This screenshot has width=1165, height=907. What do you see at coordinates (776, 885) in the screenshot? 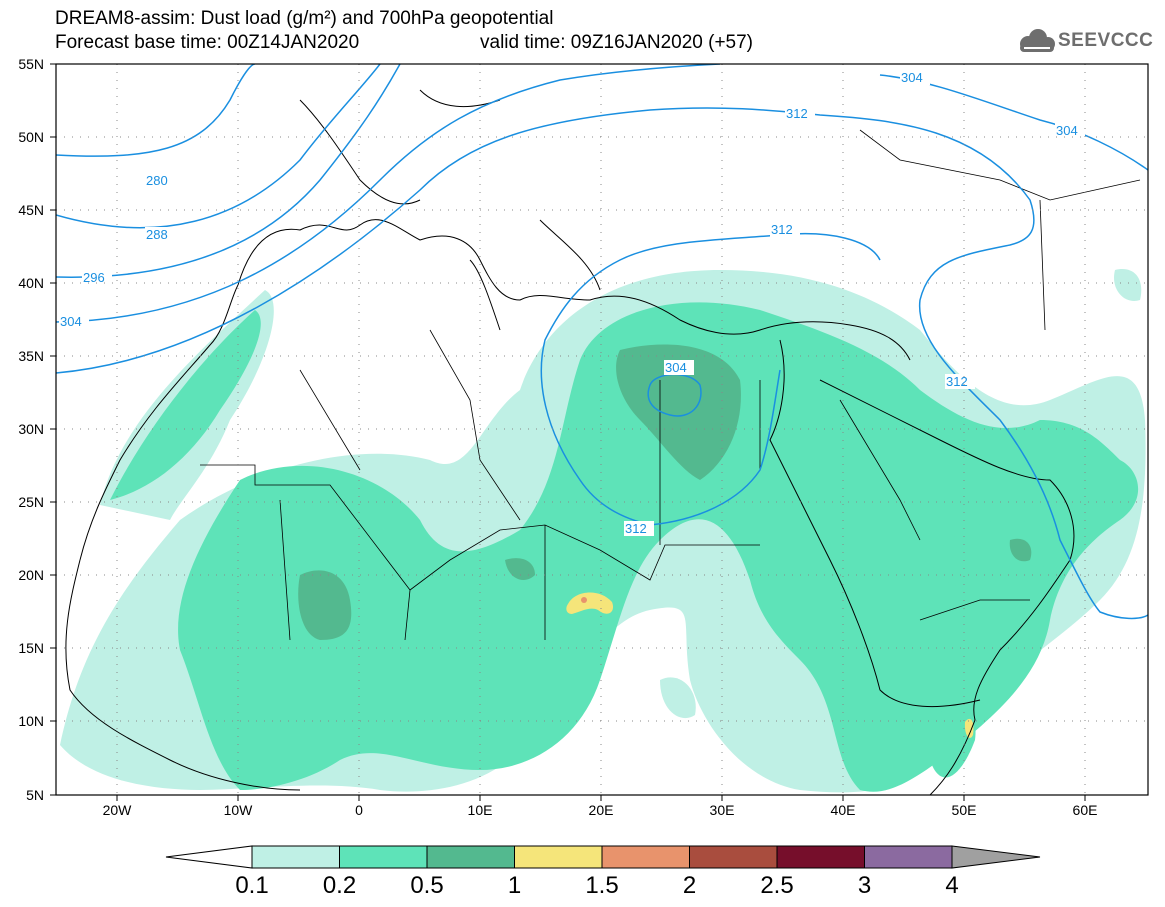
I see `colorbar-label: 2.5` at bounding box center [776, 885].